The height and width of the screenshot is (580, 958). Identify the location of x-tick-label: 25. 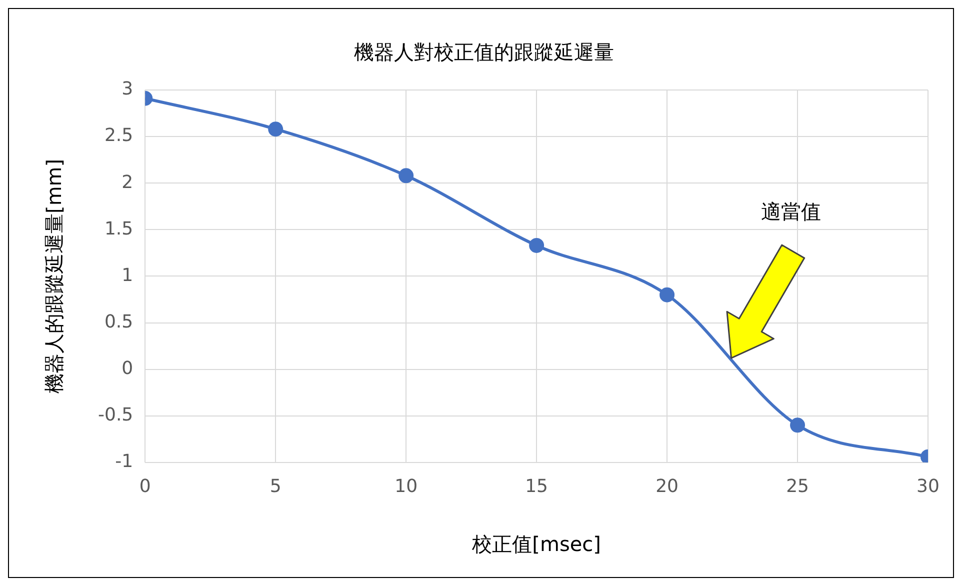
(797, 486).